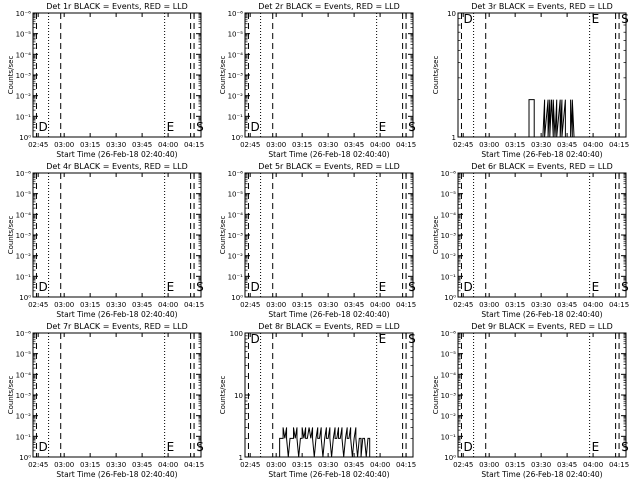 Image resolution: width=640 pixels, height=484 pixels. What do you see at coordinates (117, 6) in the screenshot?
I see `panel-title: Det 1r BLACK = Events, RED = LLD` at bounding box center [117, 6].